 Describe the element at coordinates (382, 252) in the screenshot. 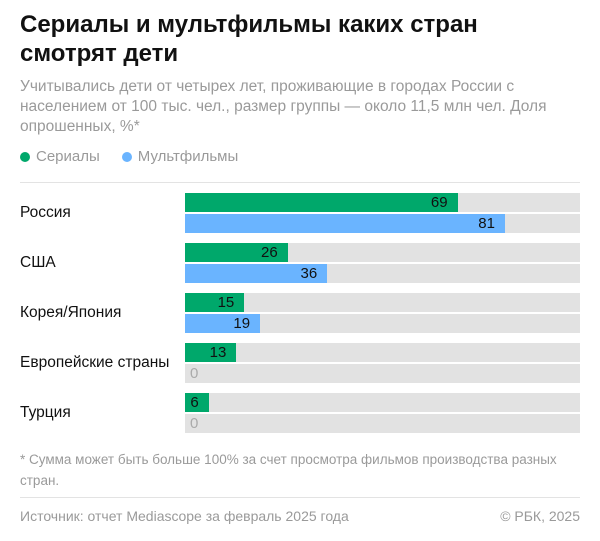

I see `bar-track: 26` at that location.